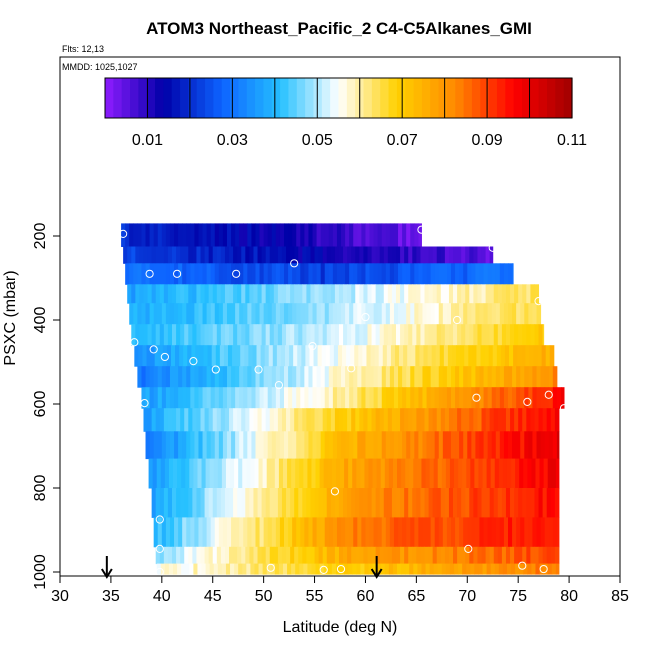 The width and height of the screenshot is (650, 650). I want to click on colorbar-tick-label: 0.07, so click(402, 140).